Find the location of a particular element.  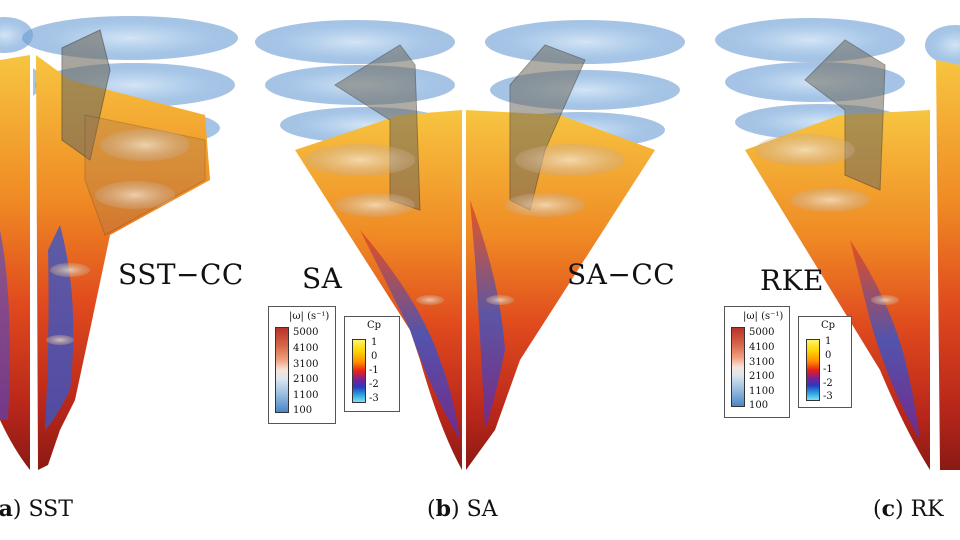

caption-letter: b is located at coordinates (443, 509).